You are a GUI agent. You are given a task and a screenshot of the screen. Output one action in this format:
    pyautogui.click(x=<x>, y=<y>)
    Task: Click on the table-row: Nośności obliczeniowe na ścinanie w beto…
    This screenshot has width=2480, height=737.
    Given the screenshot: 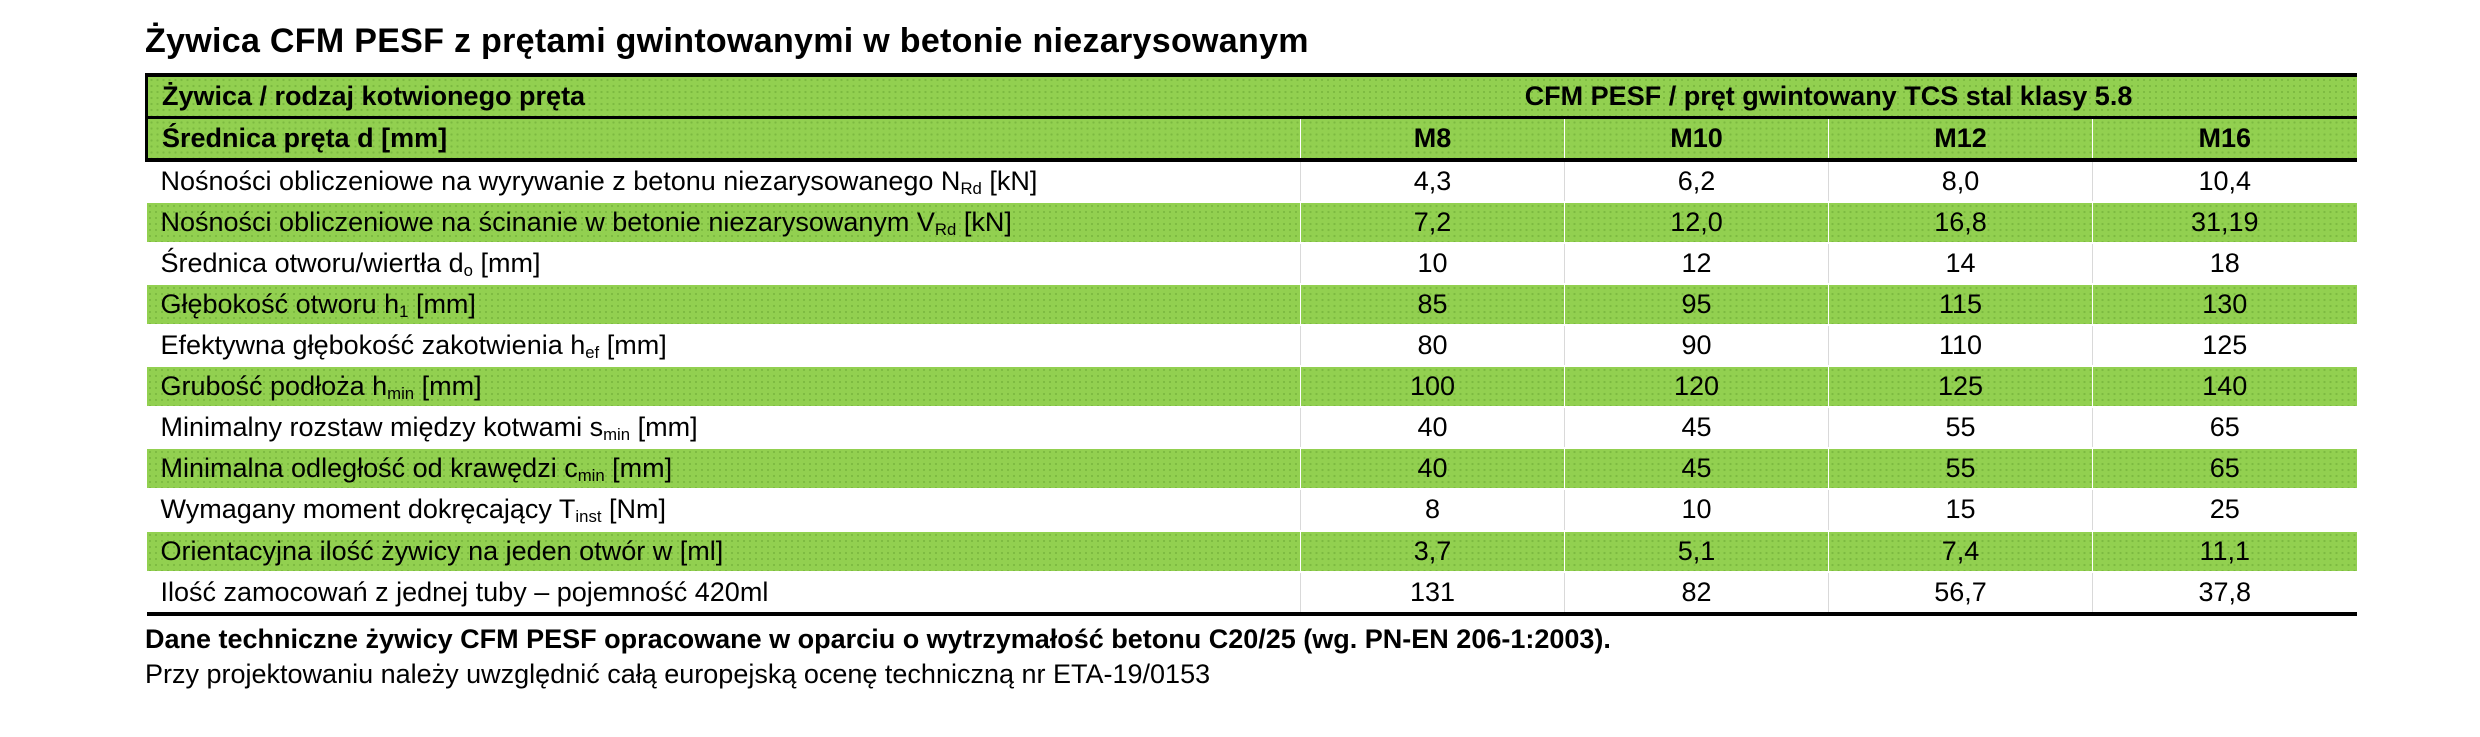 What is the action you would take?
    pyautogui.click(x=1251, y=223)
    